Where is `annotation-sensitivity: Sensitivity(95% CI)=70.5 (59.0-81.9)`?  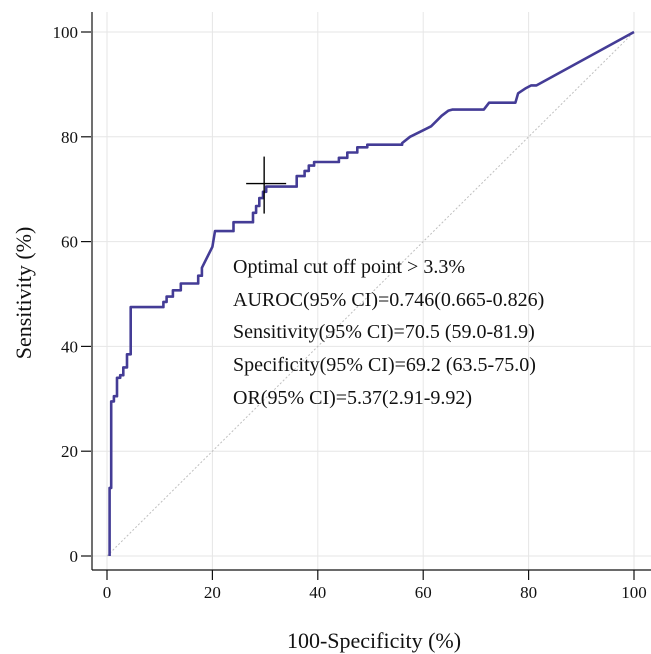
annotation-sensitivity: Sensitivity(95% CI)=70.5 (59.0-81.9) is located at coordinates (384, 332).